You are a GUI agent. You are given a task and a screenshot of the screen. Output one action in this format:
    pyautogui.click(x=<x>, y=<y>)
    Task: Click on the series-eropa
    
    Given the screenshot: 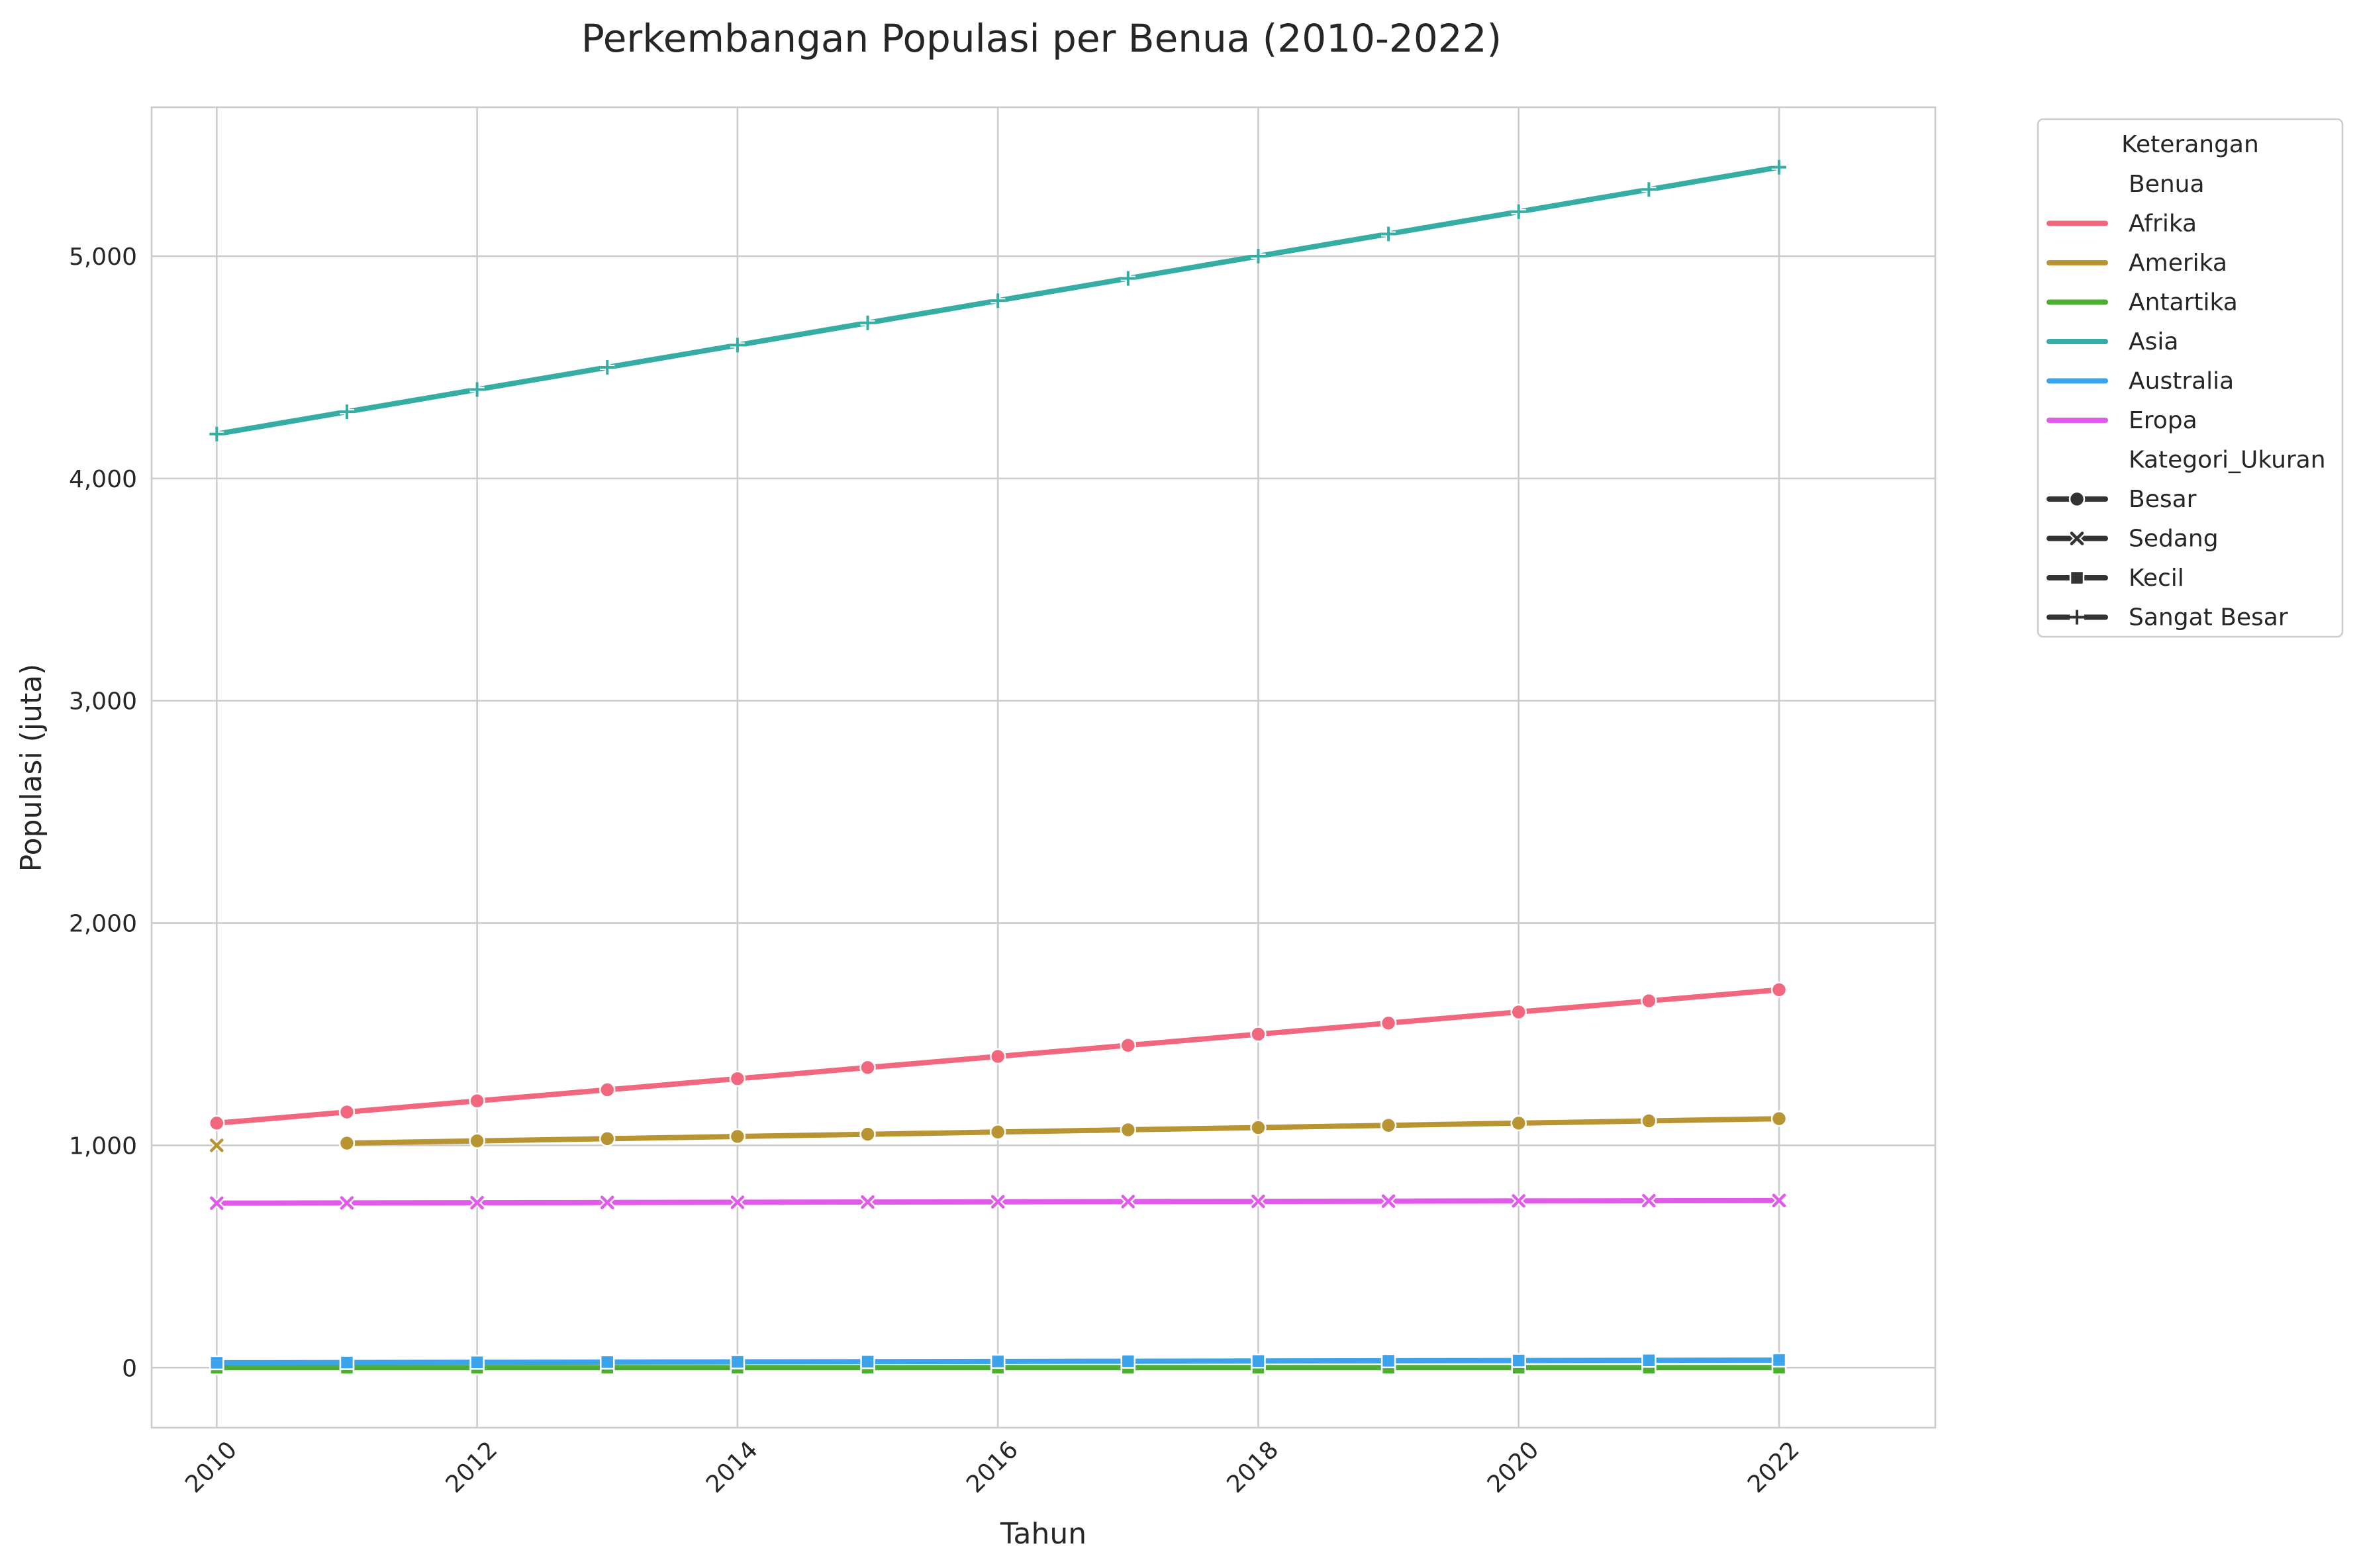 What is the action you would take?
    pyautogui.click(x=998, y=1202)
    